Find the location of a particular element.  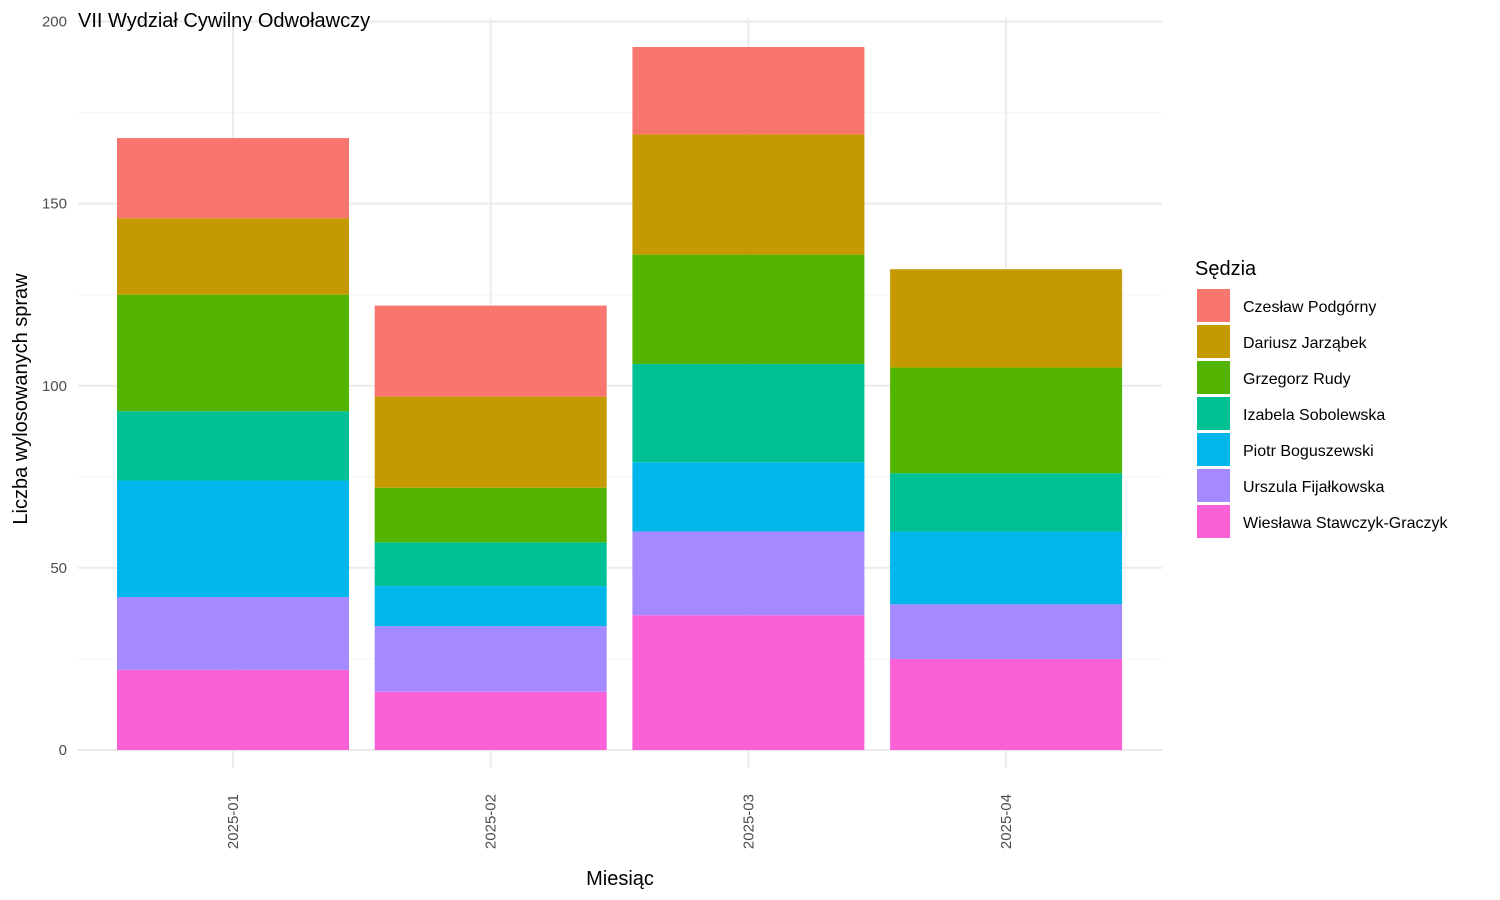

legend-label: Grzegorz Rudy is located at coordinates (1297, 379).